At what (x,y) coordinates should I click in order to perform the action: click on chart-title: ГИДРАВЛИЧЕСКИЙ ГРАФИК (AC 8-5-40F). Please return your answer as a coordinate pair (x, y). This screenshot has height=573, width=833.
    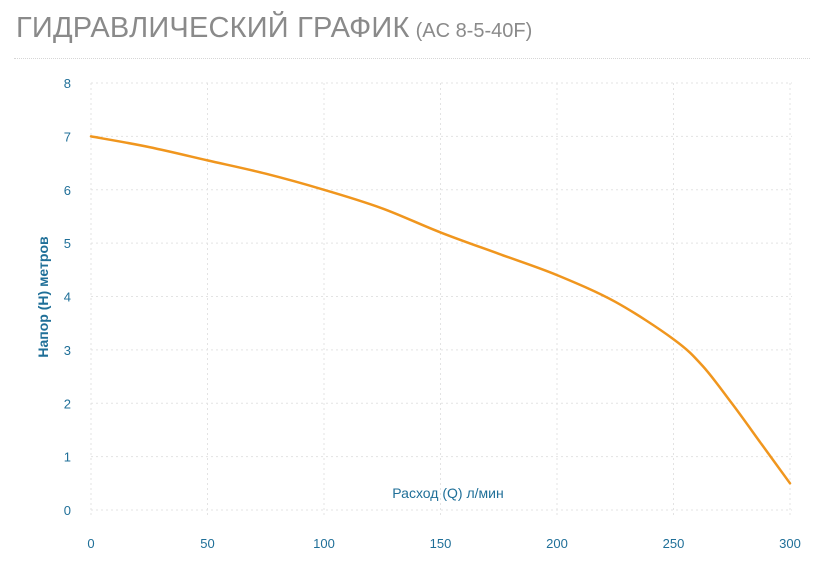
    Looking at the image, I should click on (274, 28).